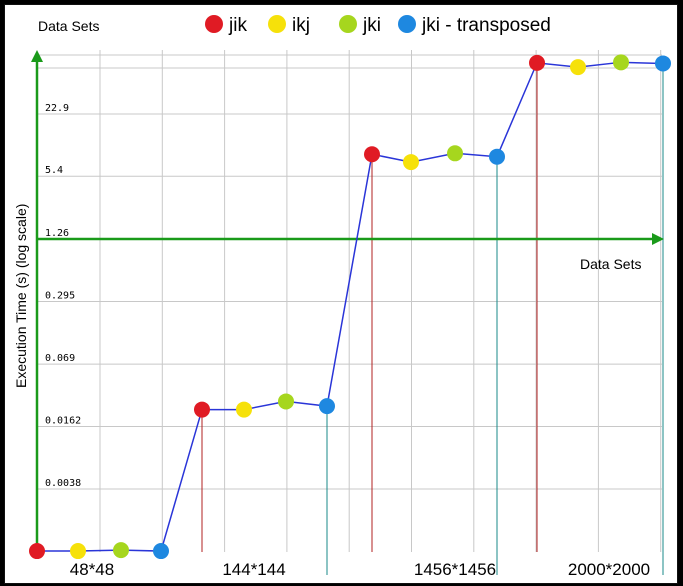 The image size is (683, 586). What do you see at coordinates (68, 26) in the screenshot?
I see `legend-title: Data Sets` at bounding box center [68, 26].